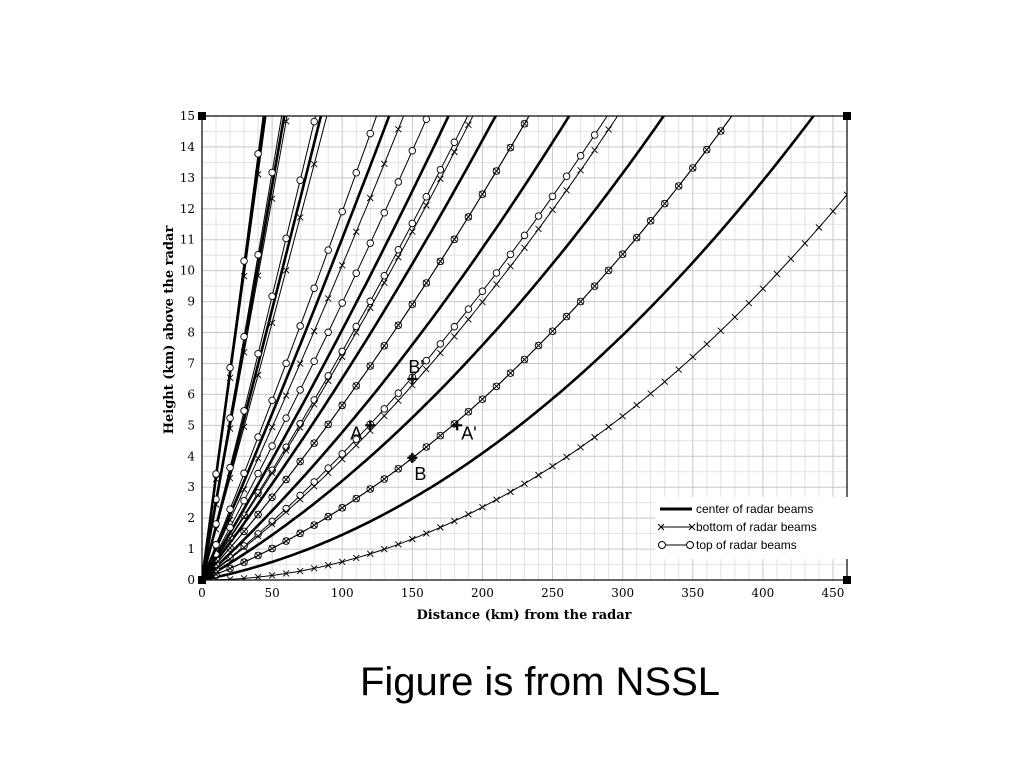 The image size is (1024, 768). What do you see at coordinates (457, 425) in the screenshot?
I see `annotation-marker` at bounding box center [457, 425].